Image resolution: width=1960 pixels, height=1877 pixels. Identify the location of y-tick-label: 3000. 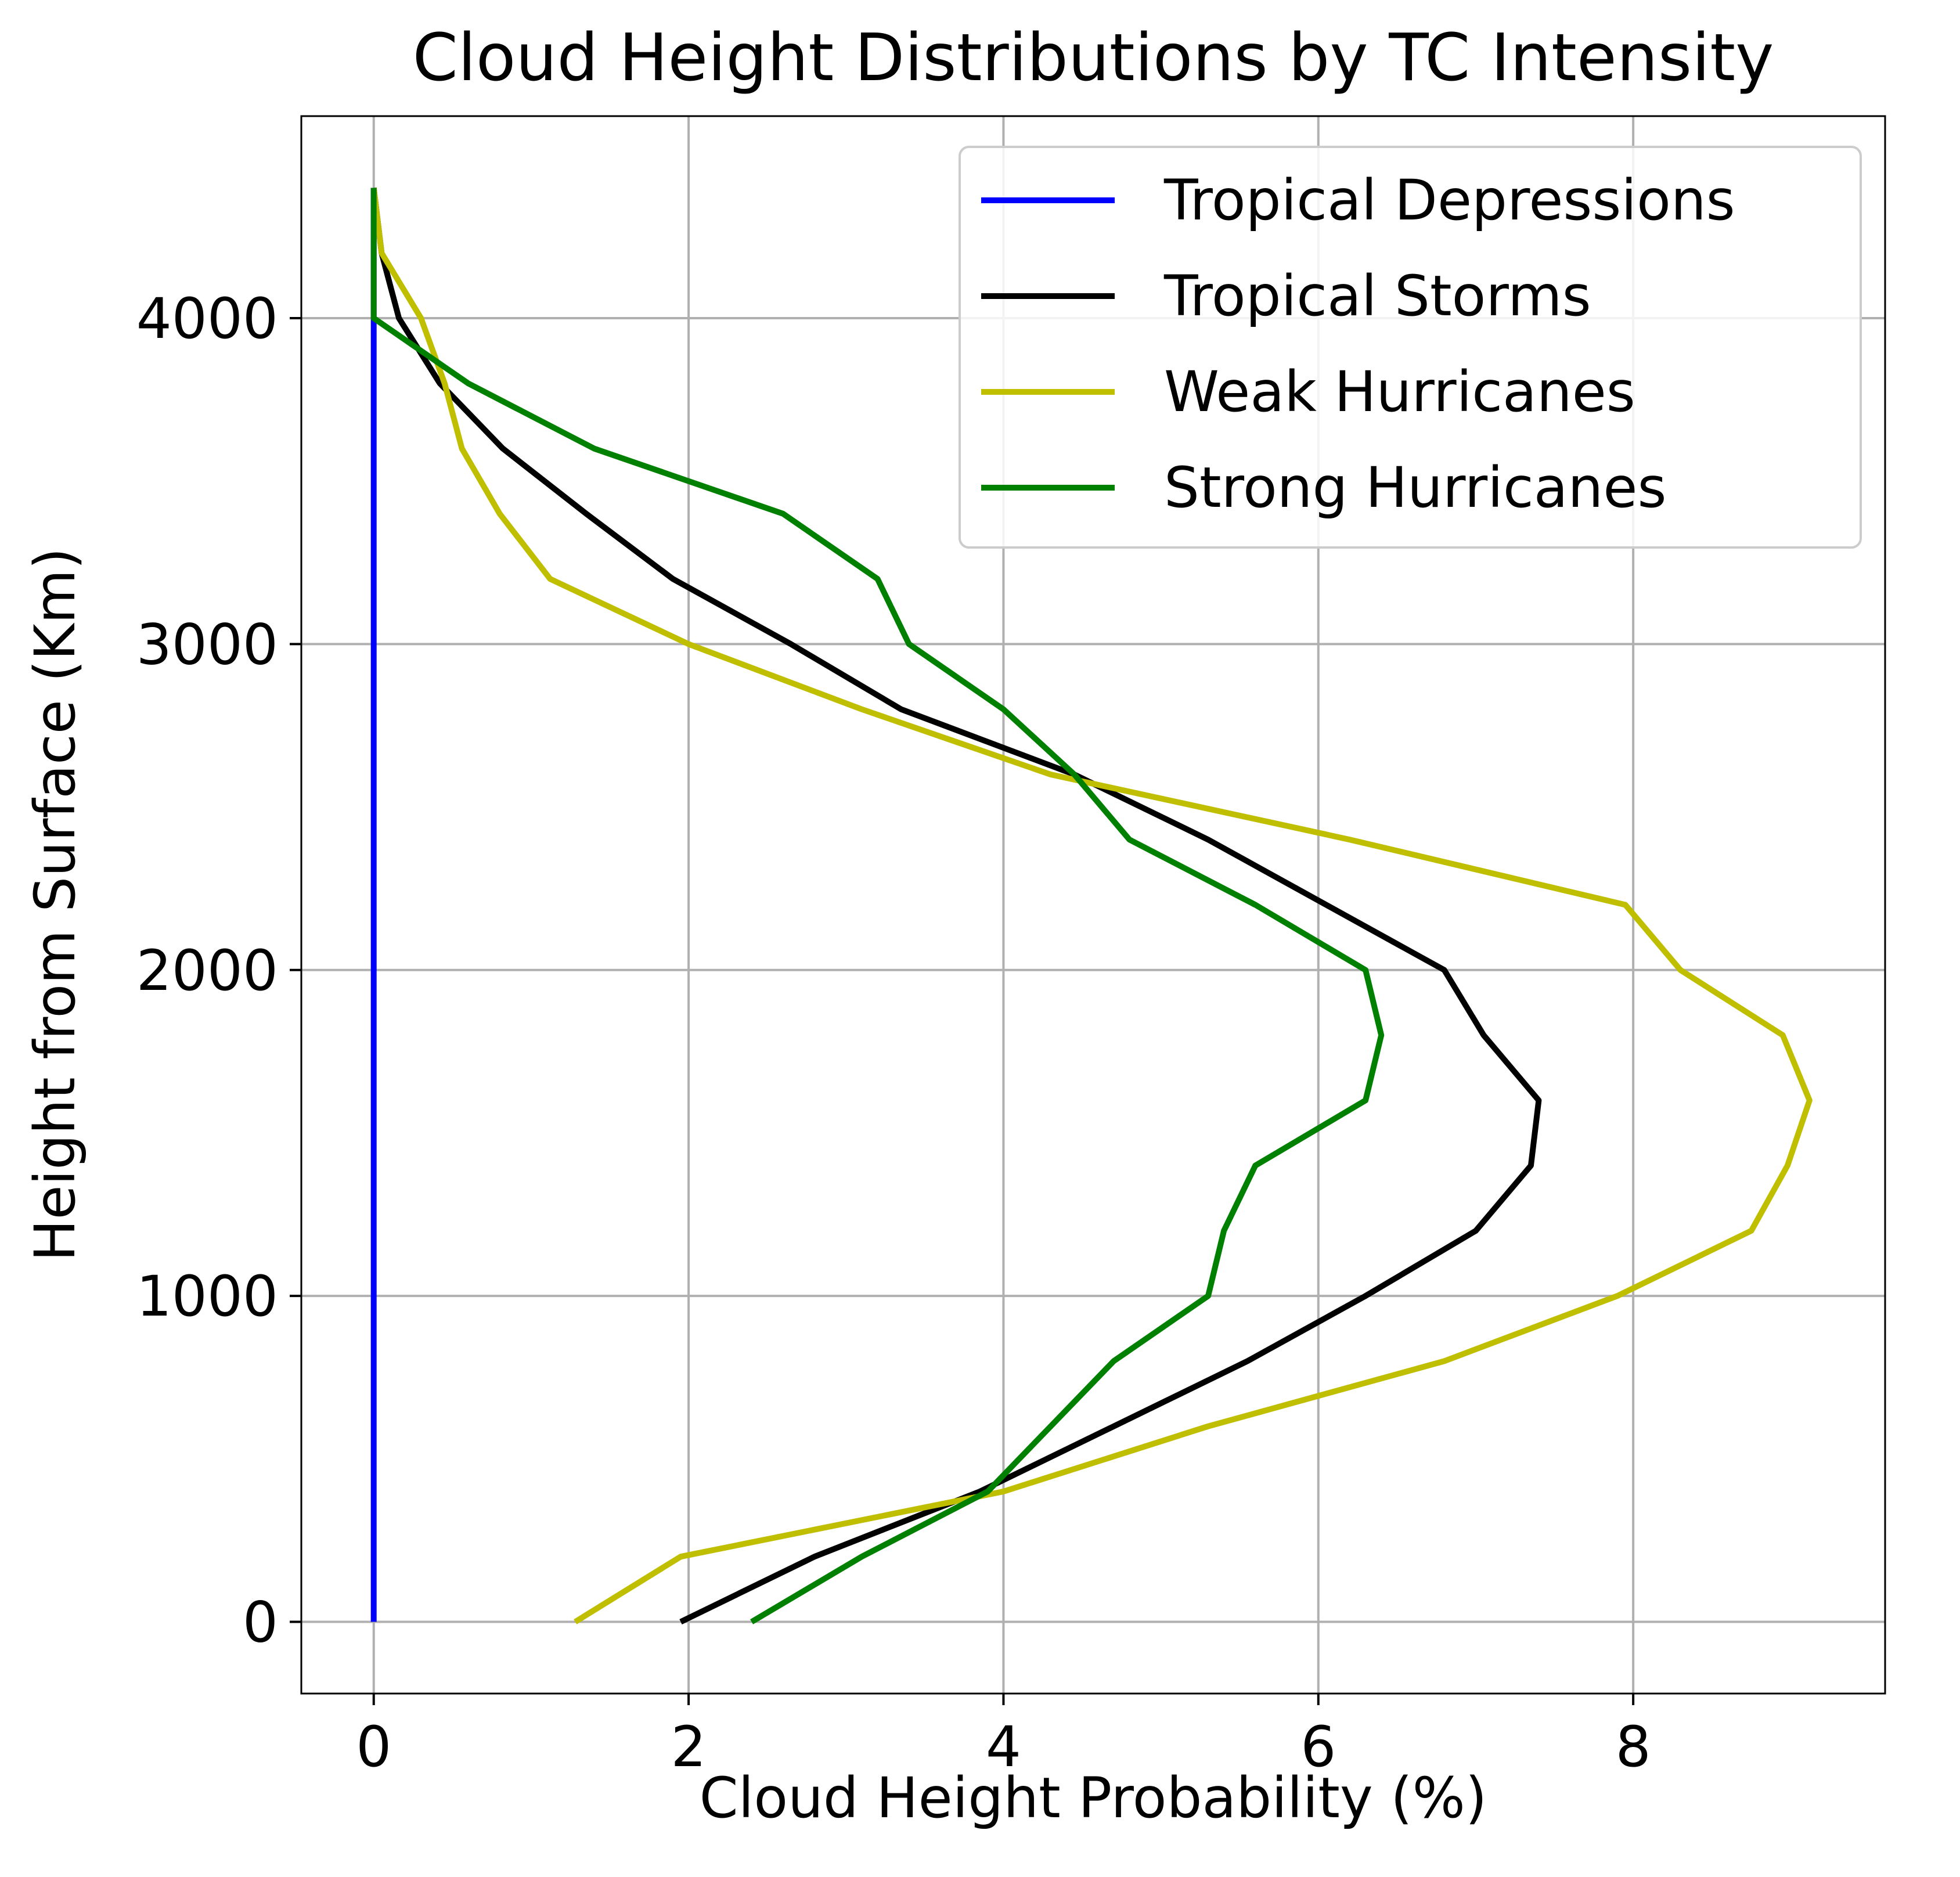
(207, 644).